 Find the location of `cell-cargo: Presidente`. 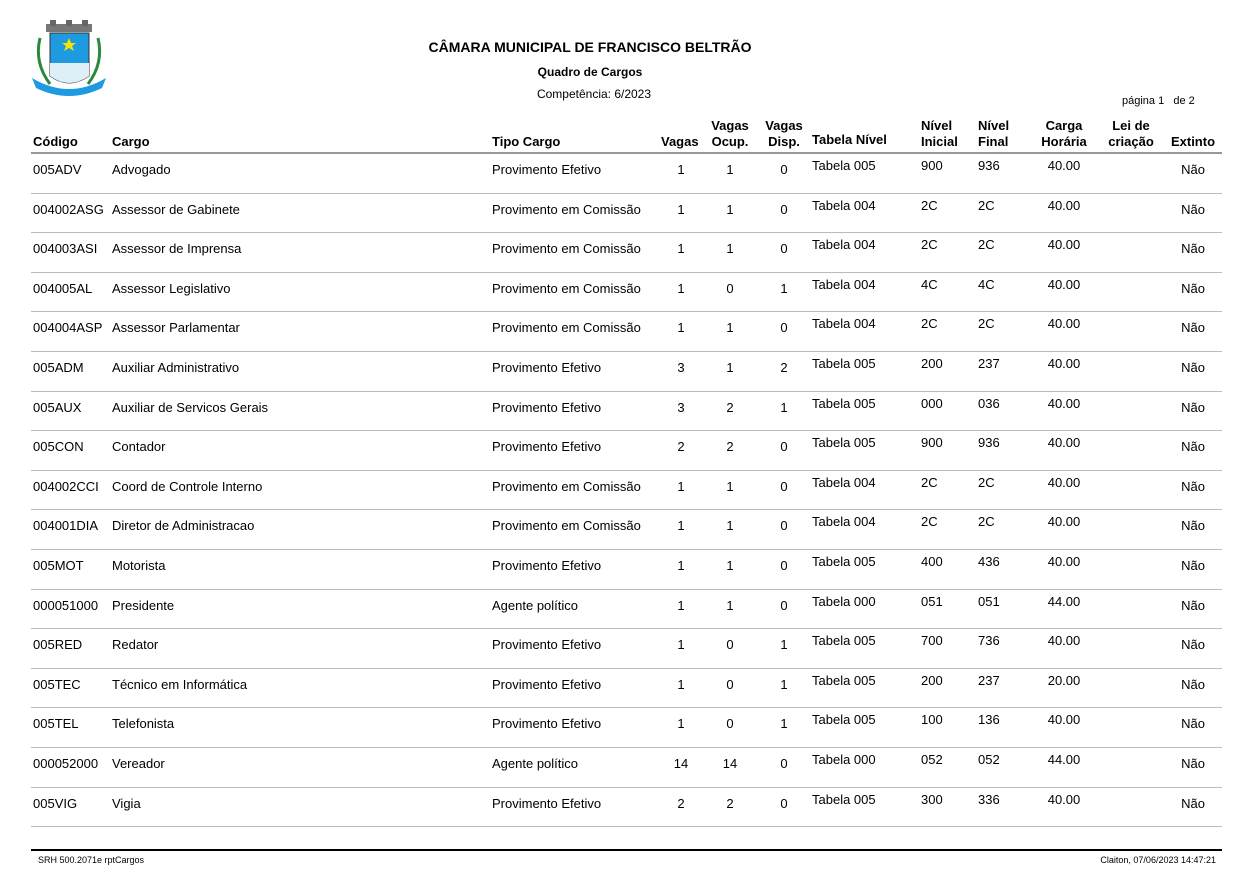

cell-cargo: Presidente is located at coordinates (143, 605).